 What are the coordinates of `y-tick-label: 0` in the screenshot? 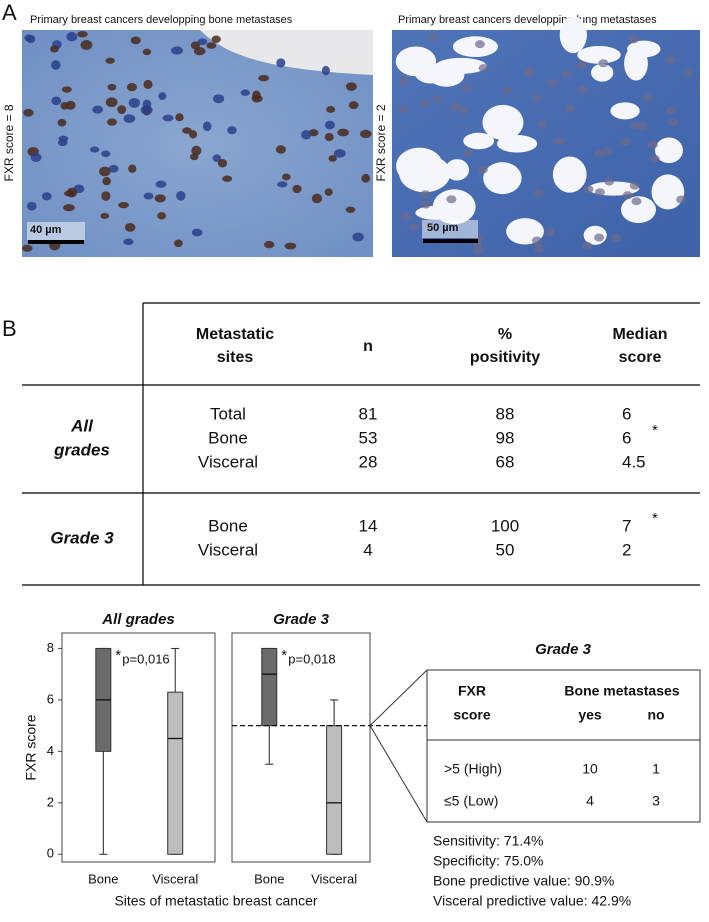 It's located at (50, 853).